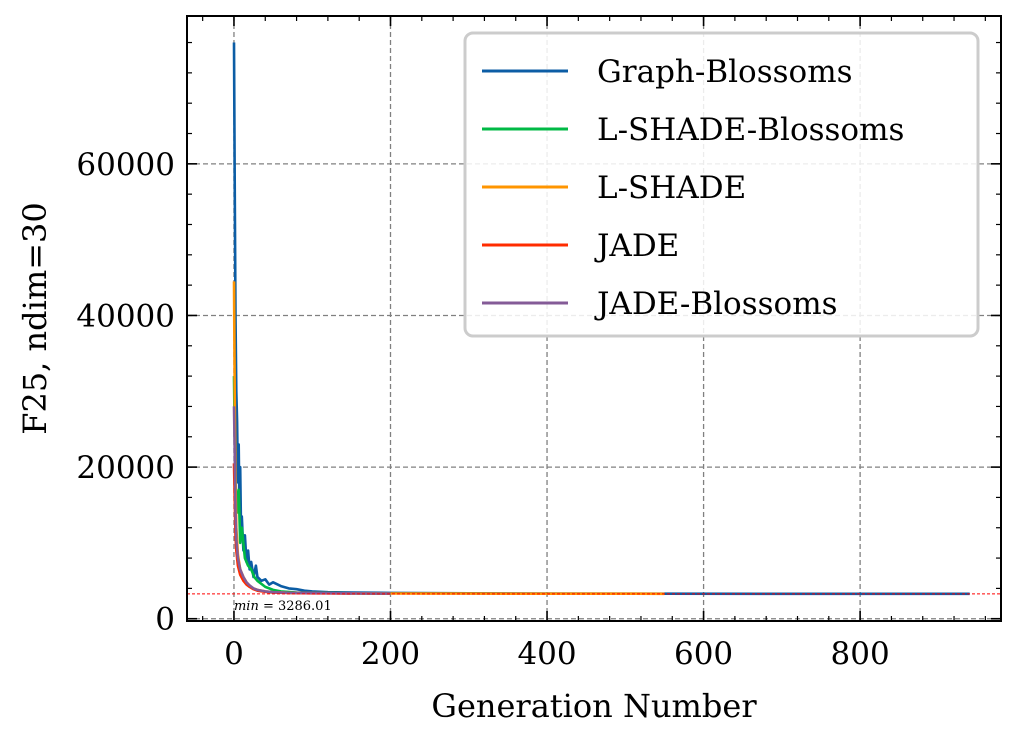 Image resolution: width=1015 pixels, height=741 pixels. I want to click on y-tick-label: 40000, so click(125, 316).